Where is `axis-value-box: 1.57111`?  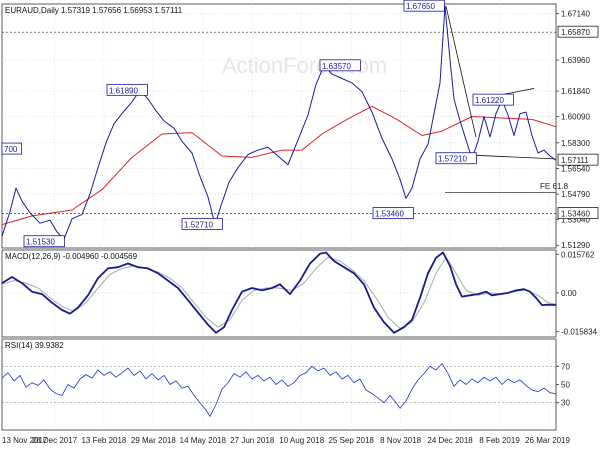 axis-value-box: 1.57111 is located at coordinates (578, 159).